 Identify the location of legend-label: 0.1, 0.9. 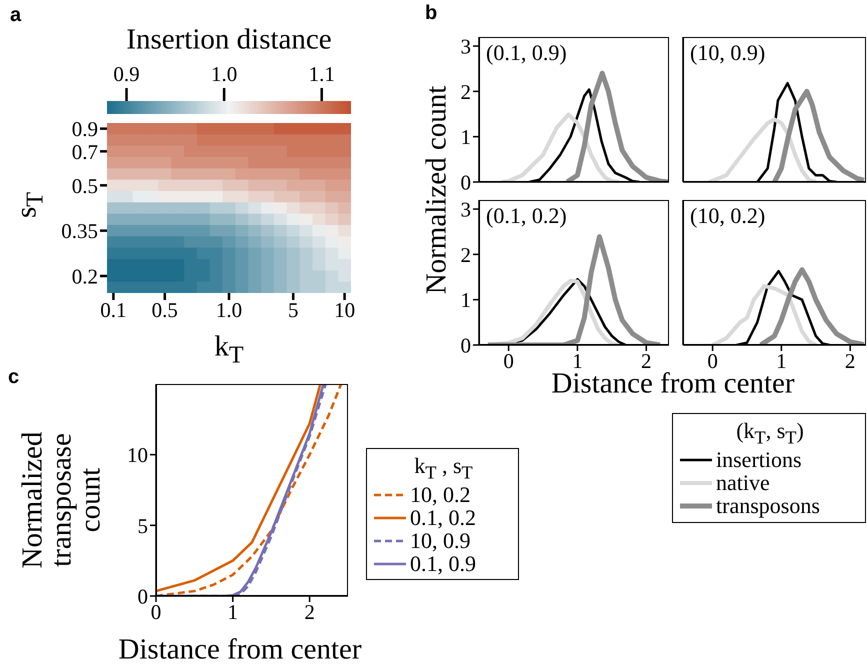
(443, 563).